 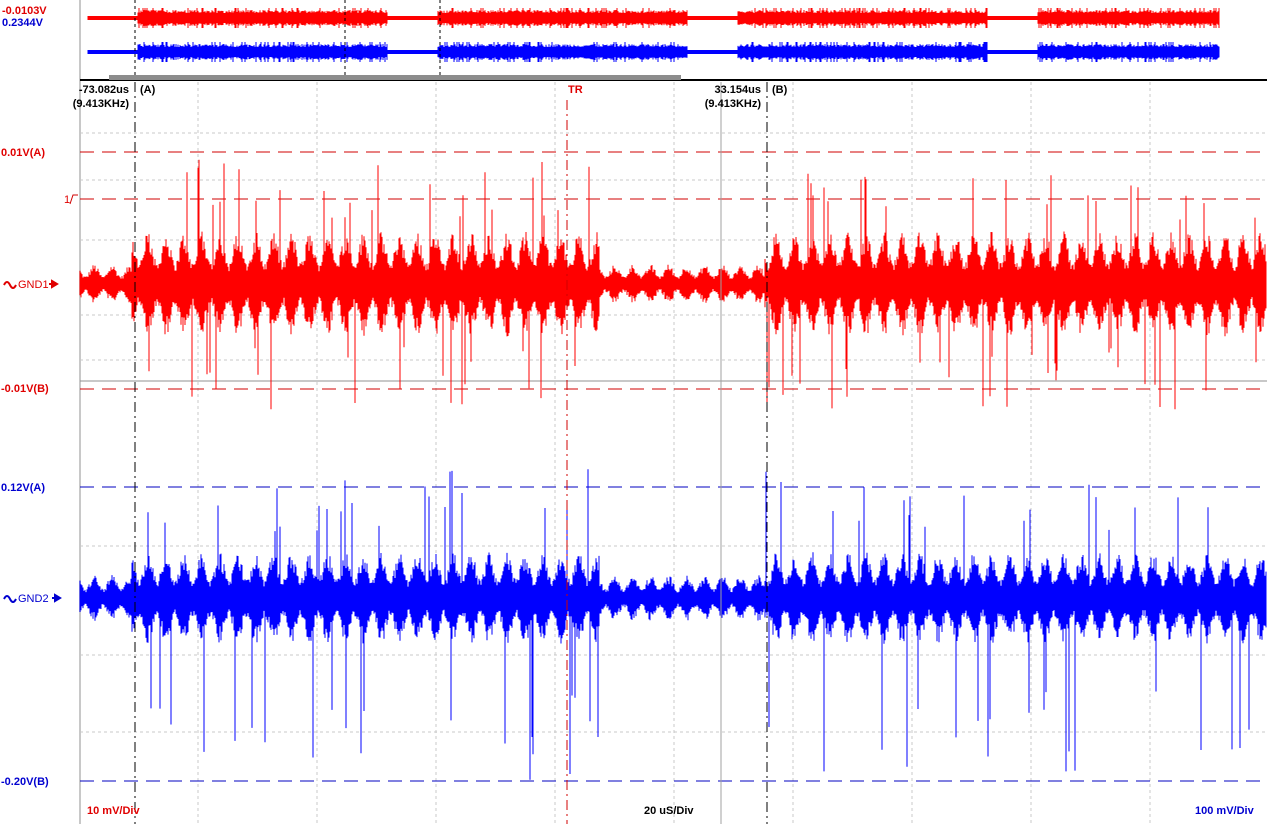 I want to click on ch1-cursor-b-label: -0.01V(B), so click(x=25, y=389).